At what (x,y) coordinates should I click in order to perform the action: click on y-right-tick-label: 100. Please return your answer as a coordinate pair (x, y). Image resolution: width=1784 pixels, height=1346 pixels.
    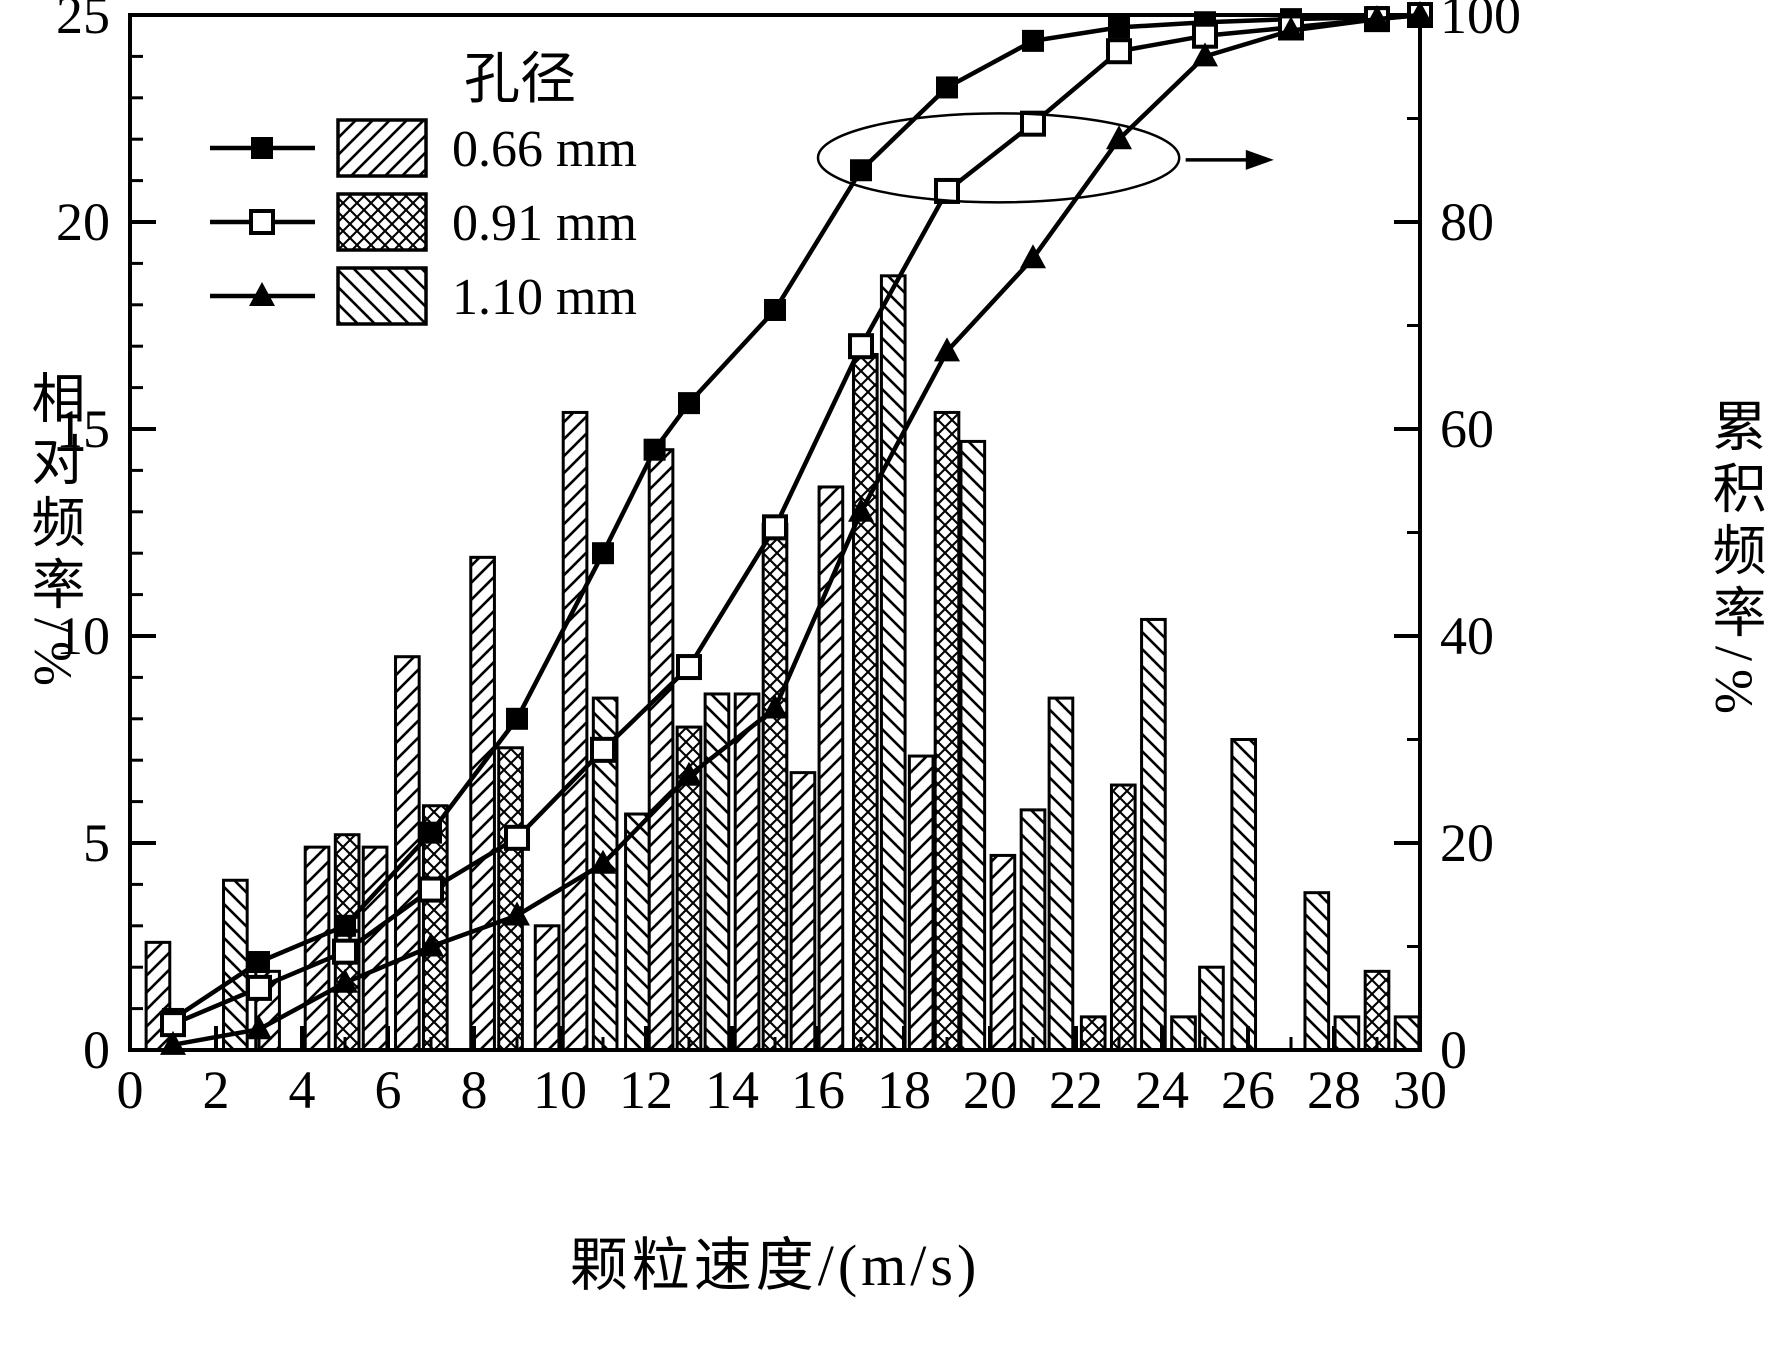
    Looking at the image, I should click on (1480, 22).